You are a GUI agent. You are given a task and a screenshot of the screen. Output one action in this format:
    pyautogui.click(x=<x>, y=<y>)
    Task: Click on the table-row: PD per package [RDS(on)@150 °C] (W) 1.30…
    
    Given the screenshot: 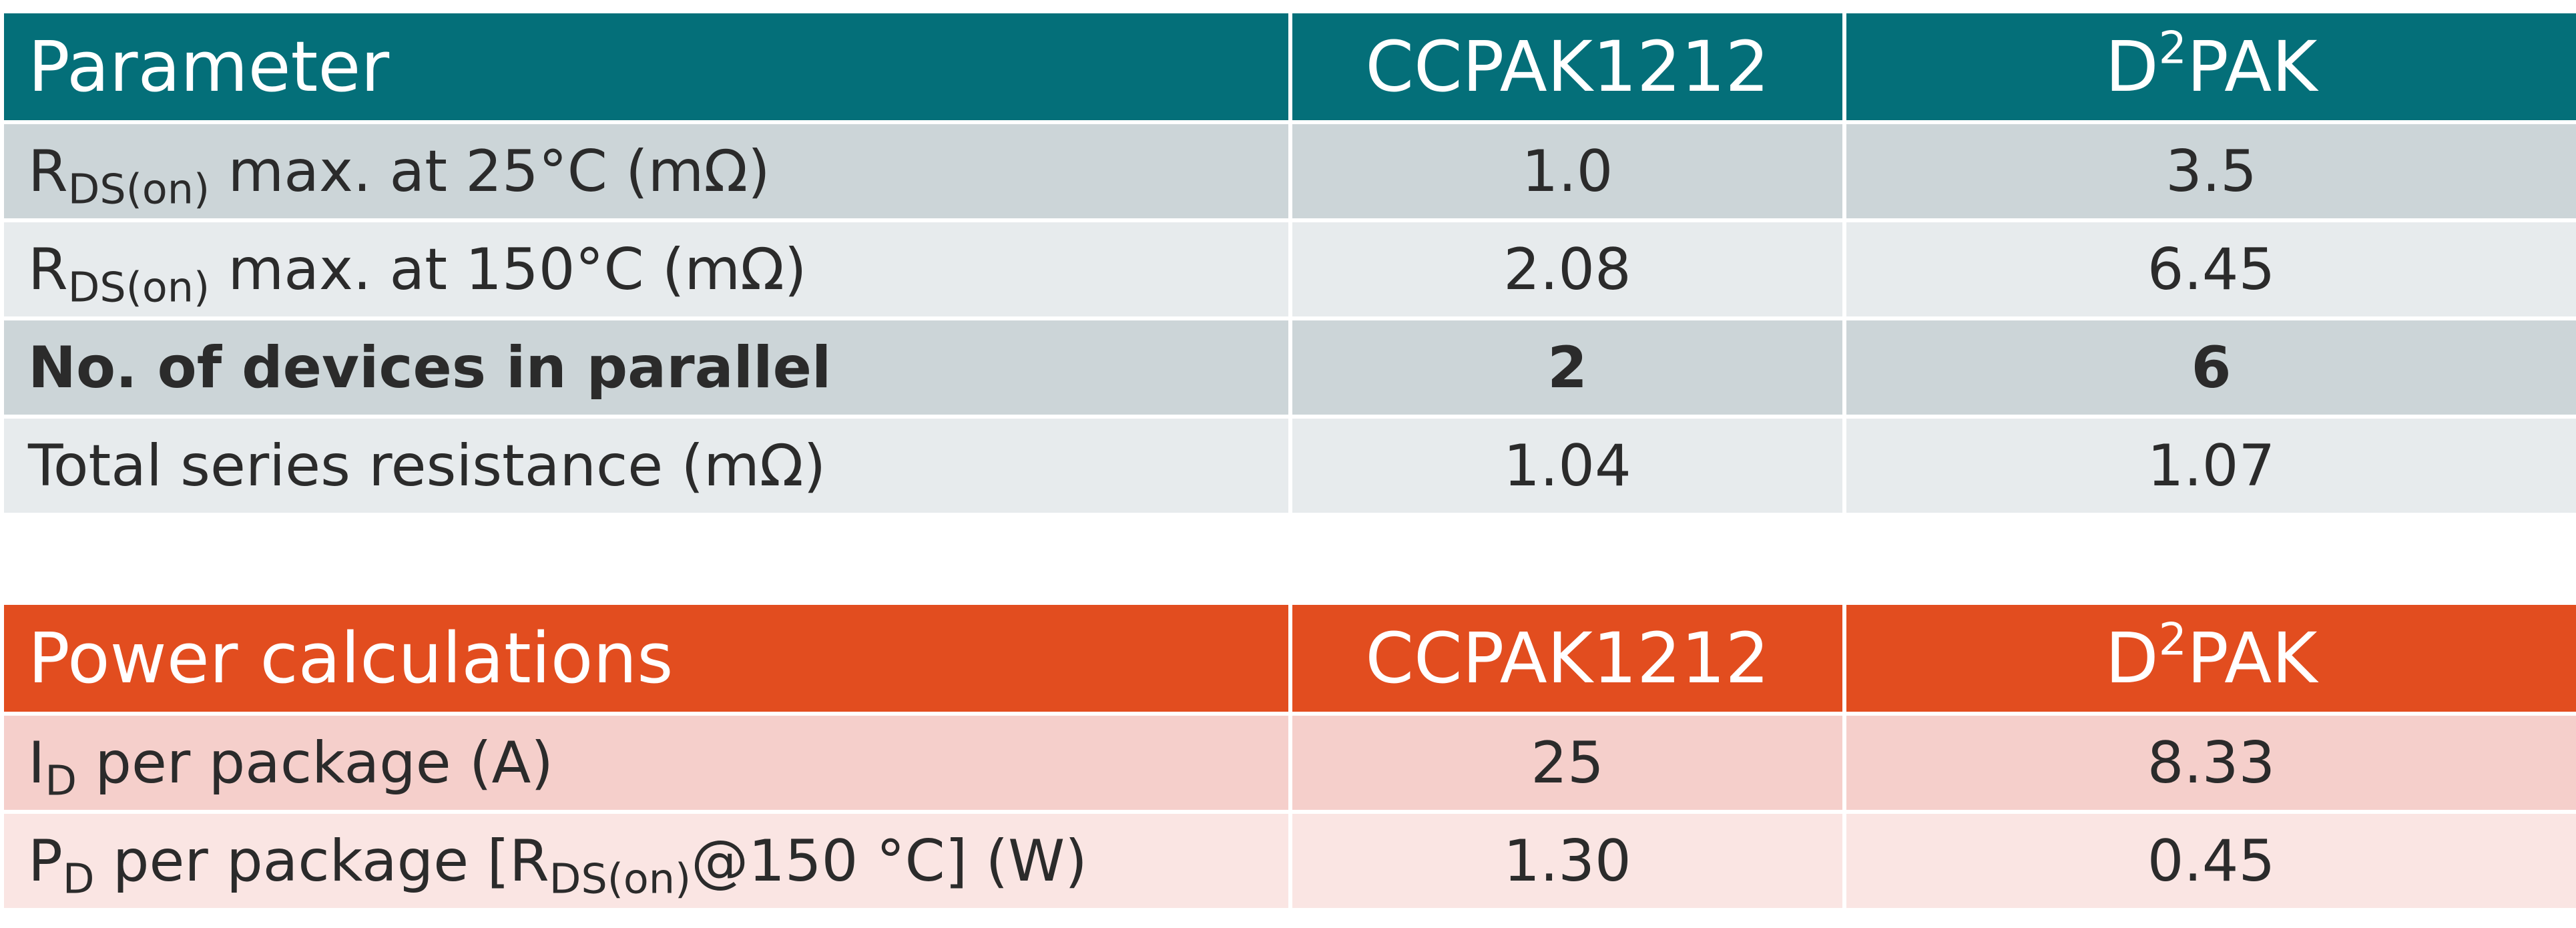 What is the action you would take?
    pyautogui.click(x=1288, y=861)
    